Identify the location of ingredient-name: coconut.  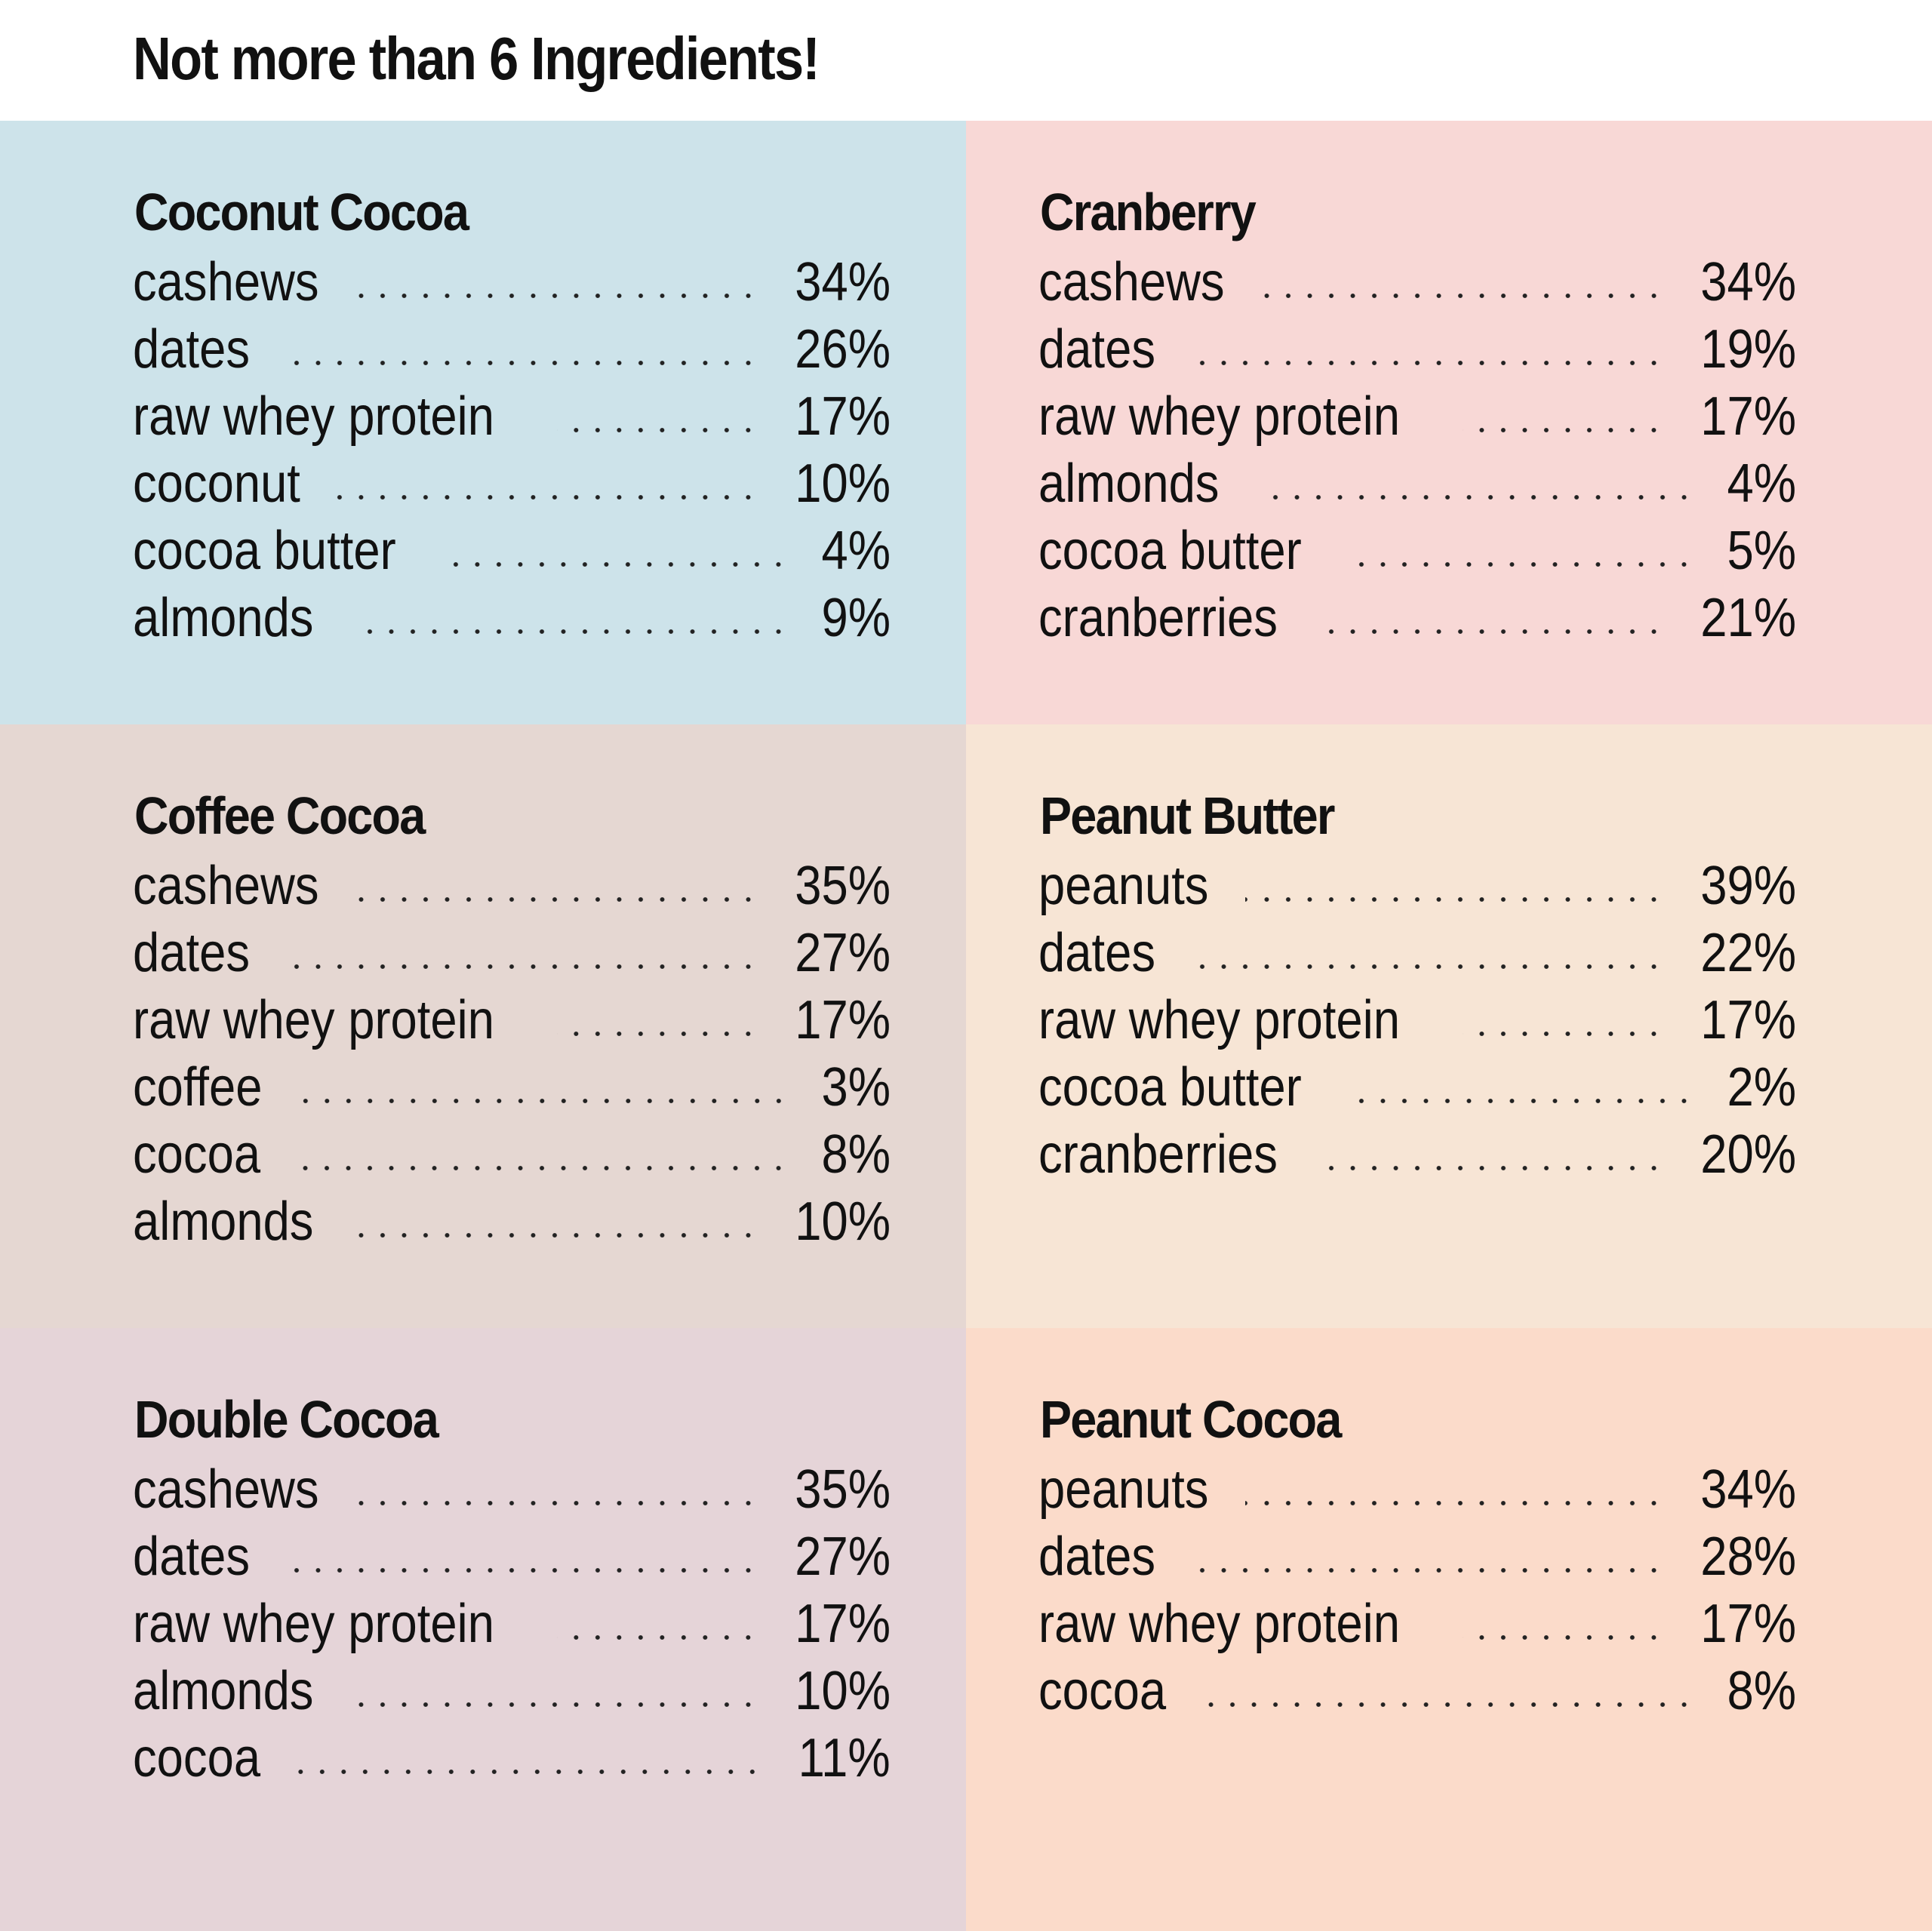
(216, 484).